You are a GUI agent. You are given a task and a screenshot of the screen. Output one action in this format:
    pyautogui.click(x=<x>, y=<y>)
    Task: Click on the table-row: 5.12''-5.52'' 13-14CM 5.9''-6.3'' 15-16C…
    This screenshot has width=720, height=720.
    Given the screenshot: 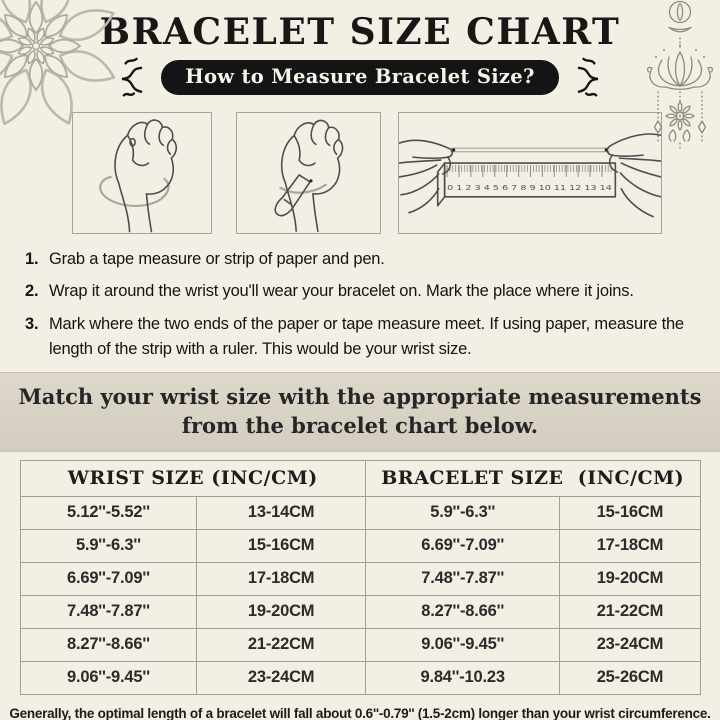 What is the action you would take?
    pyautogui.click(x=360, y=512)
    